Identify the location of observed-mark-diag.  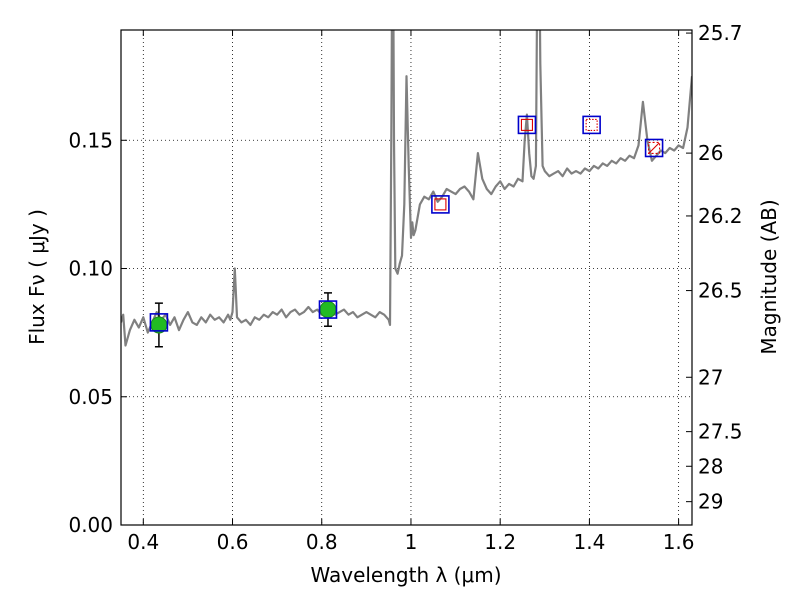
(654, 148).